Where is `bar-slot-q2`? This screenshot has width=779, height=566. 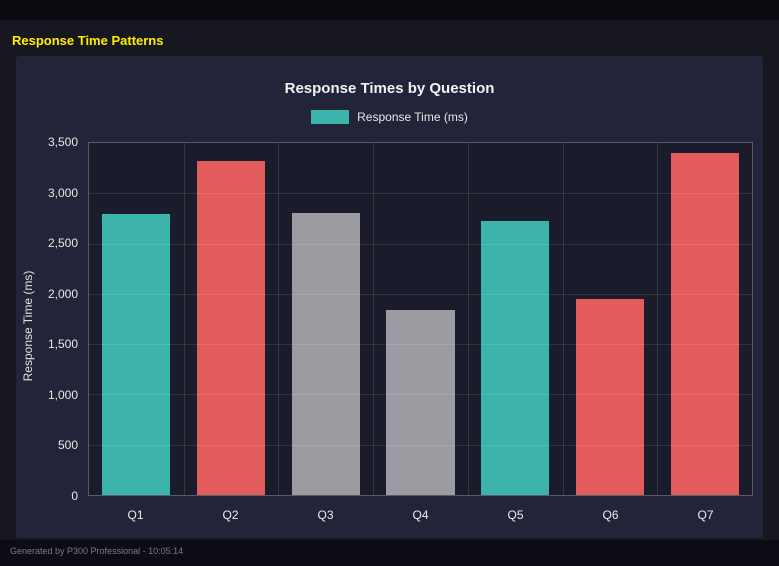
bar-slot-q2 is located at coordinates (231, 319).